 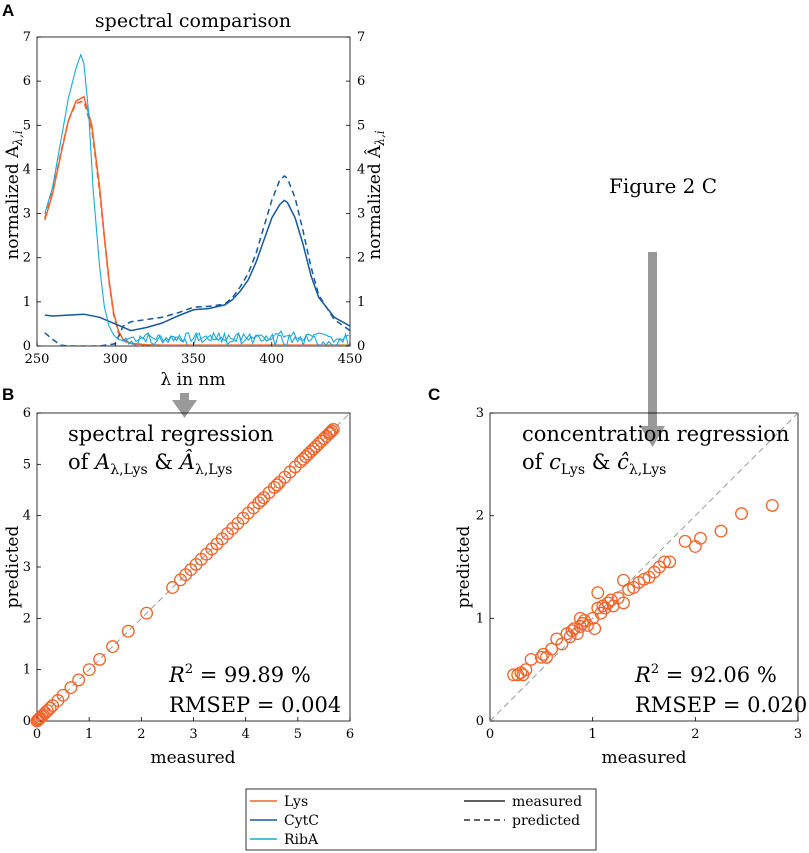 What do you see at coordinates (271, 359) in the screenshot?
I see `panel-a-xtick-label: 400` at bounding box center [271, 359].